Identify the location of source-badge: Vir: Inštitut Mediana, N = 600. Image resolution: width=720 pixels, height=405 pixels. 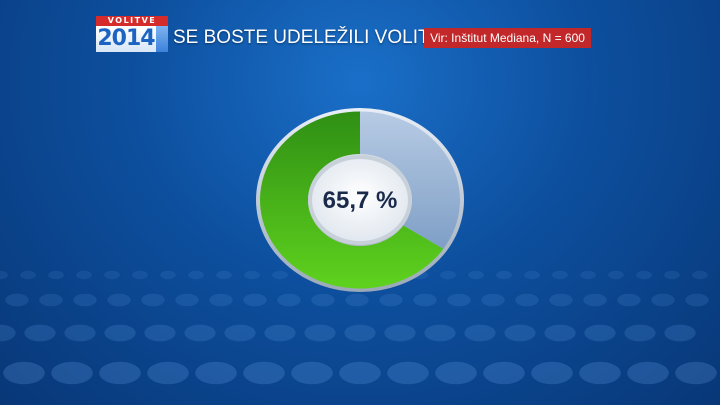
(507, 38).